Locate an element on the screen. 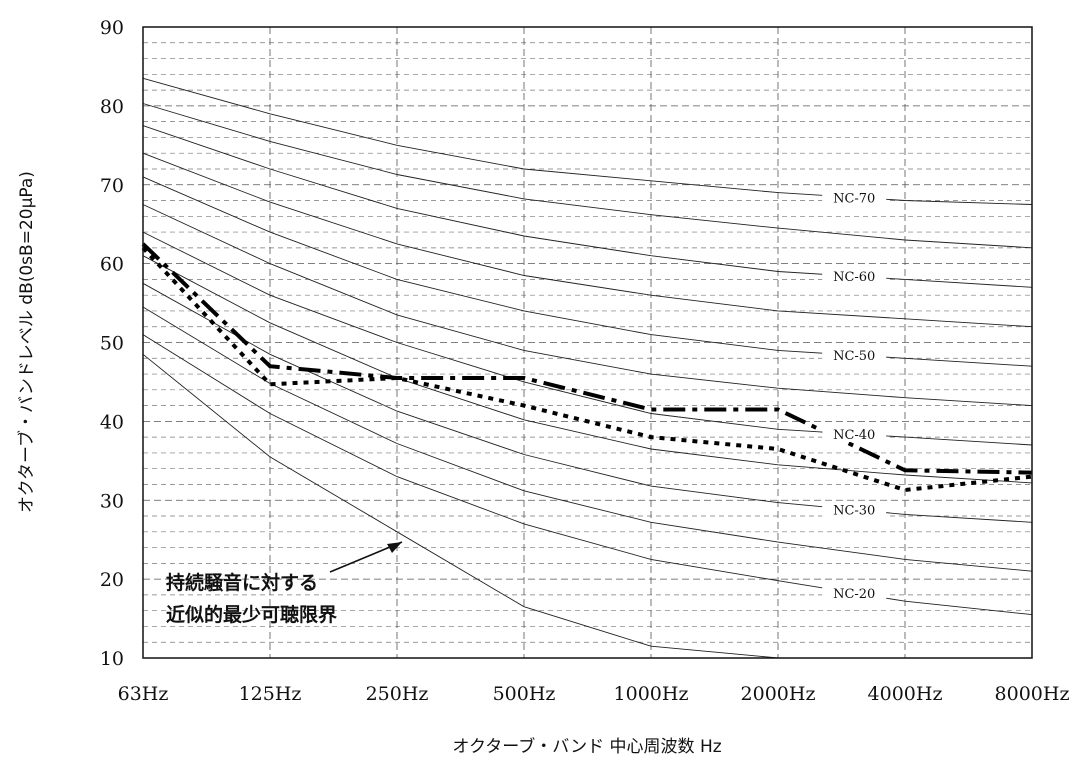 This screenshot has height=765, width=1073. y-tick-label: 90 is located at coordinates (112, 28).